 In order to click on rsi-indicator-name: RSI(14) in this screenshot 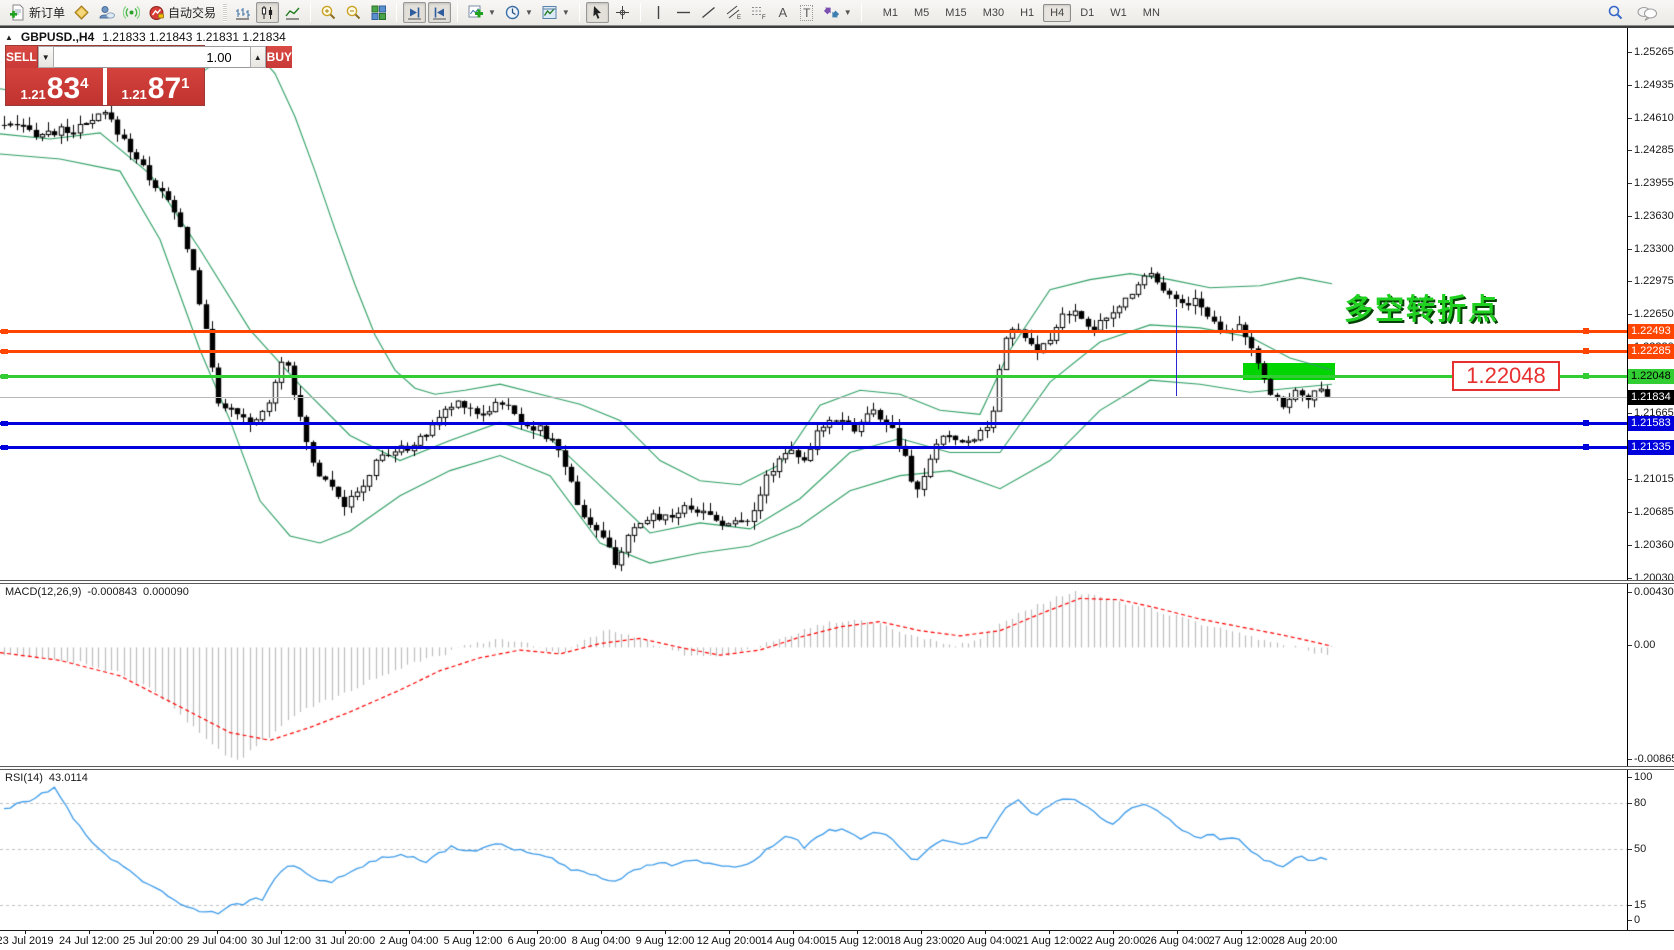, I will do `click(24, 778)`.